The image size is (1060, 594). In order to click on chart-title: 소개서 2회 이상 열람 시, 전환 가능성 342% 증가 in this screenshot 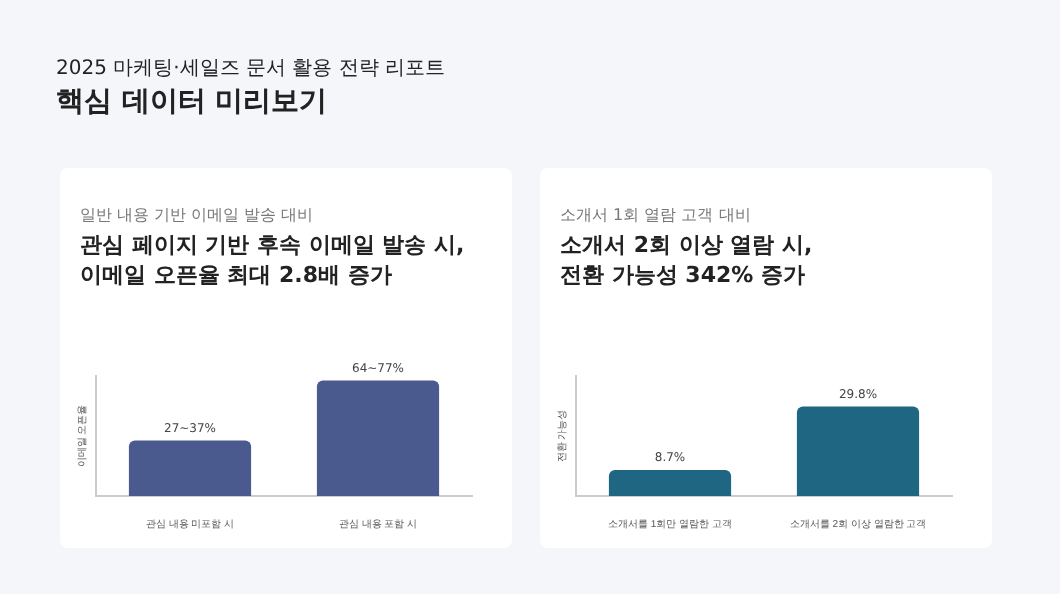, I will do `click(686, 260)`.